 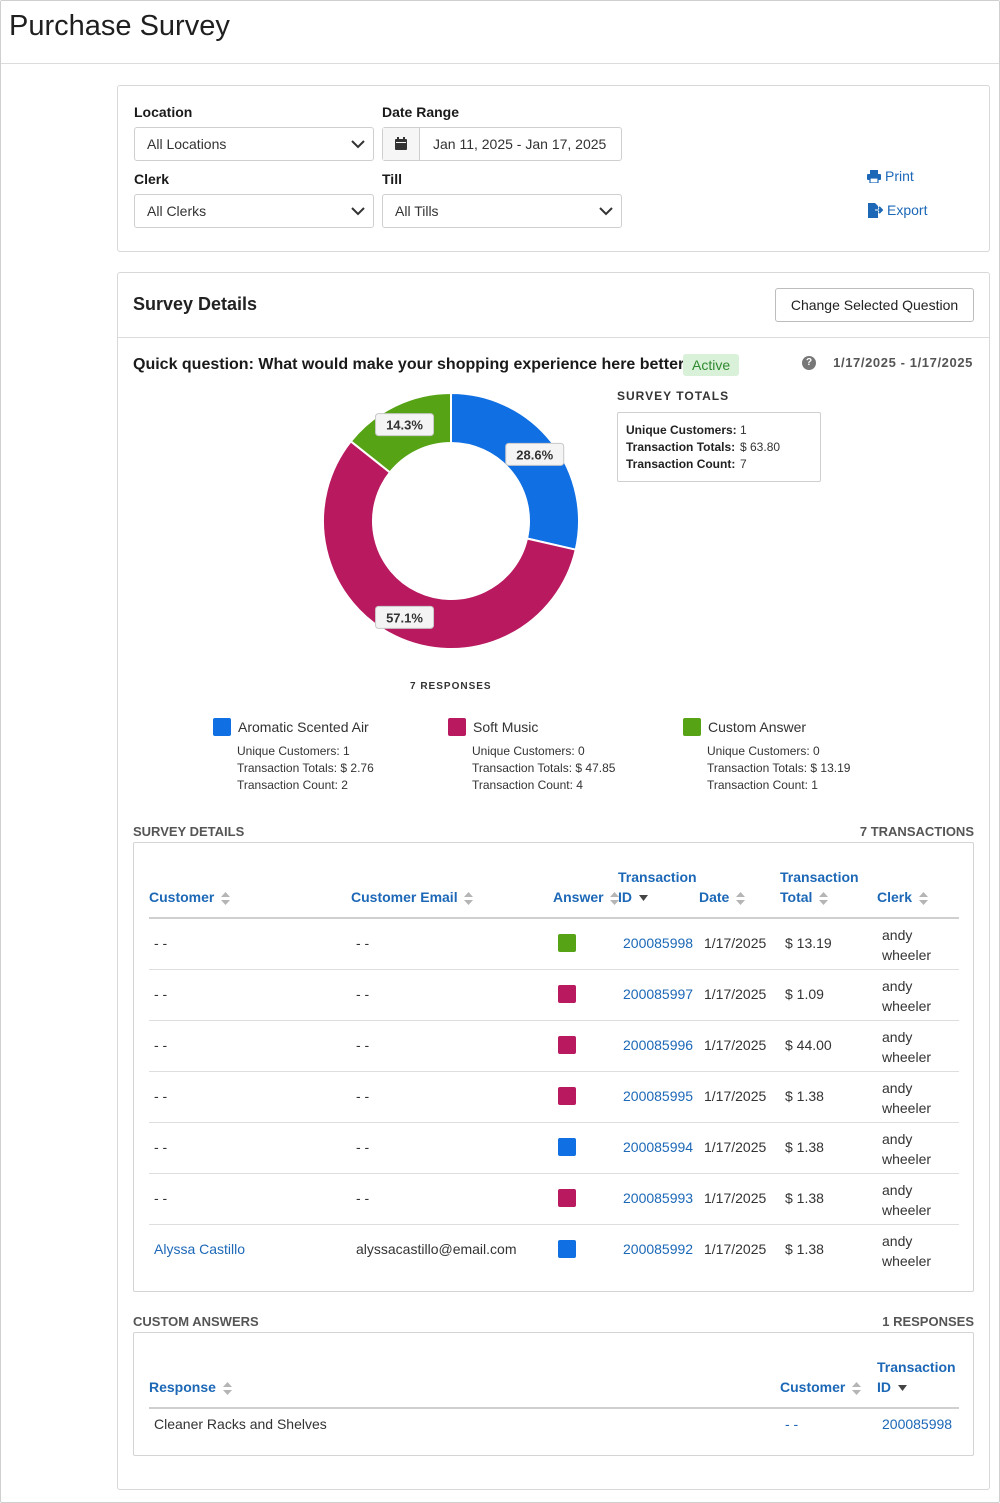 What do you see at coordinates (515, 471) in the screenshot?
I see `donut-slice-aromatic-scented-air` at bounding box center [515, 471].